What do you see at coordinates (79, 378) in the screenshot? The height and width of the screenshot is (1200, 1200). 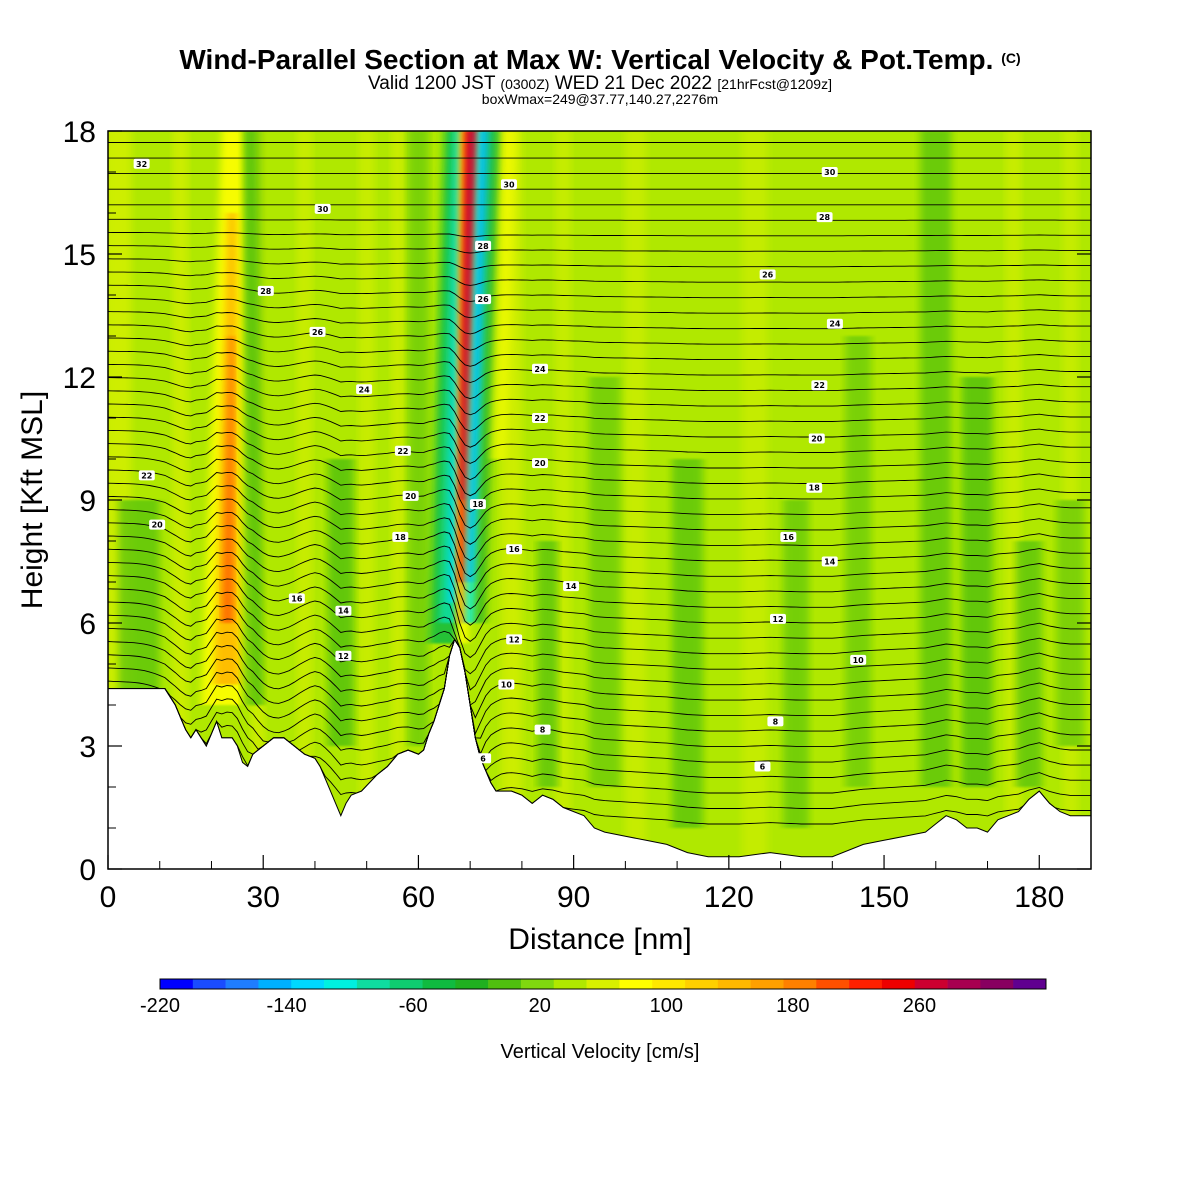 I see `y-tick-label: 12` at bounding box center [79, 378].